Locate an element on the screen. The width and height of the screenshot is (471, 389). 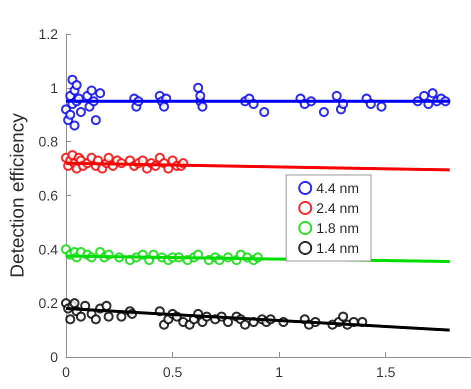
legend-label: 1.4 nm is located at coordinates (338, 248).